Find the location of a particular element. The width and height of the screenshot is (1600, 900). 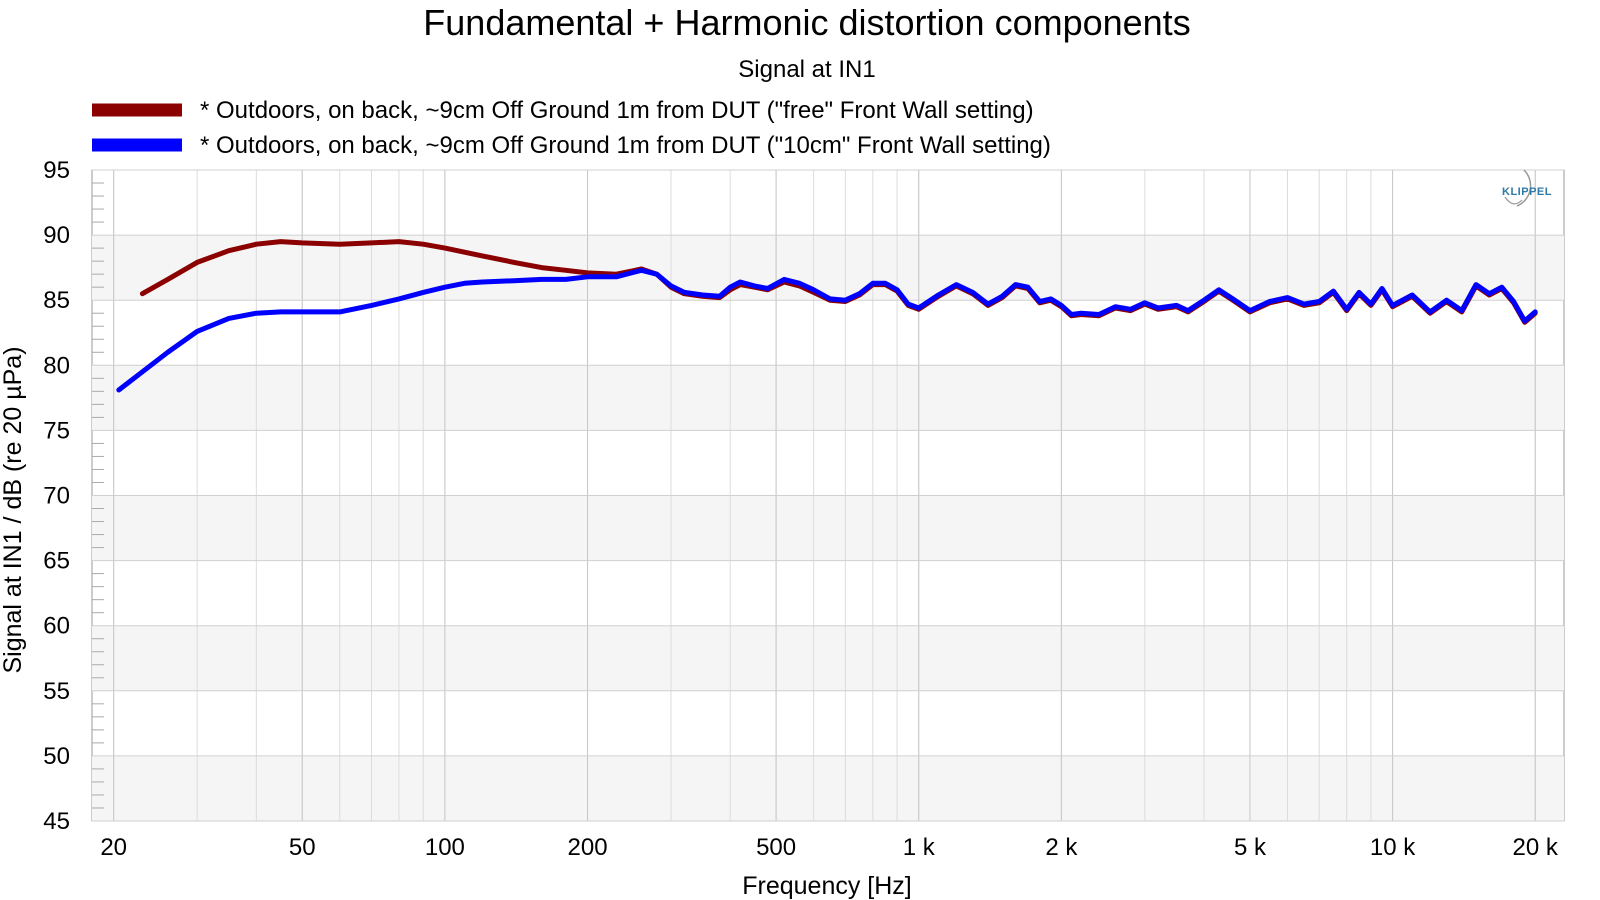

y-tick-label: 55 is located at coordinates (56, 691).